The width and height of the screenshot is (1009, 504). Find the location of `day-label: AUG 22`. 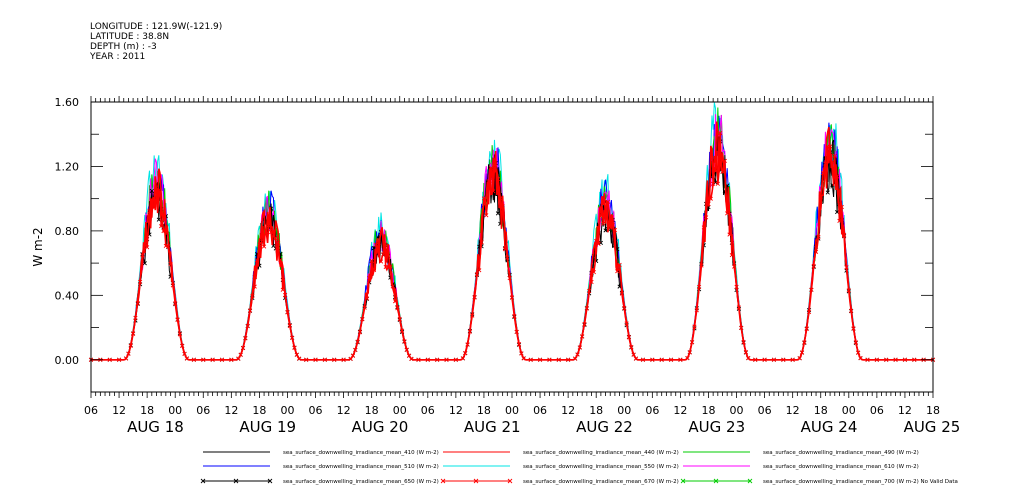

day-label: AUG 22 is located at coordinates (604, 427).